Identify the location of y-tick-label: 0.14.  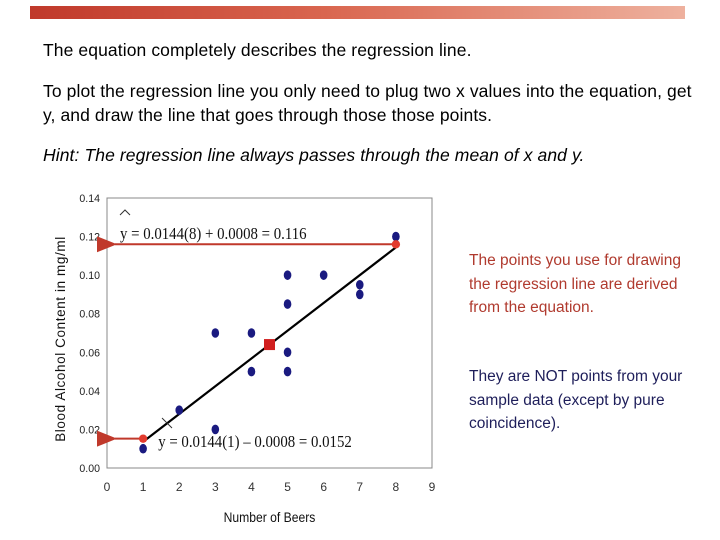
(89, 199).